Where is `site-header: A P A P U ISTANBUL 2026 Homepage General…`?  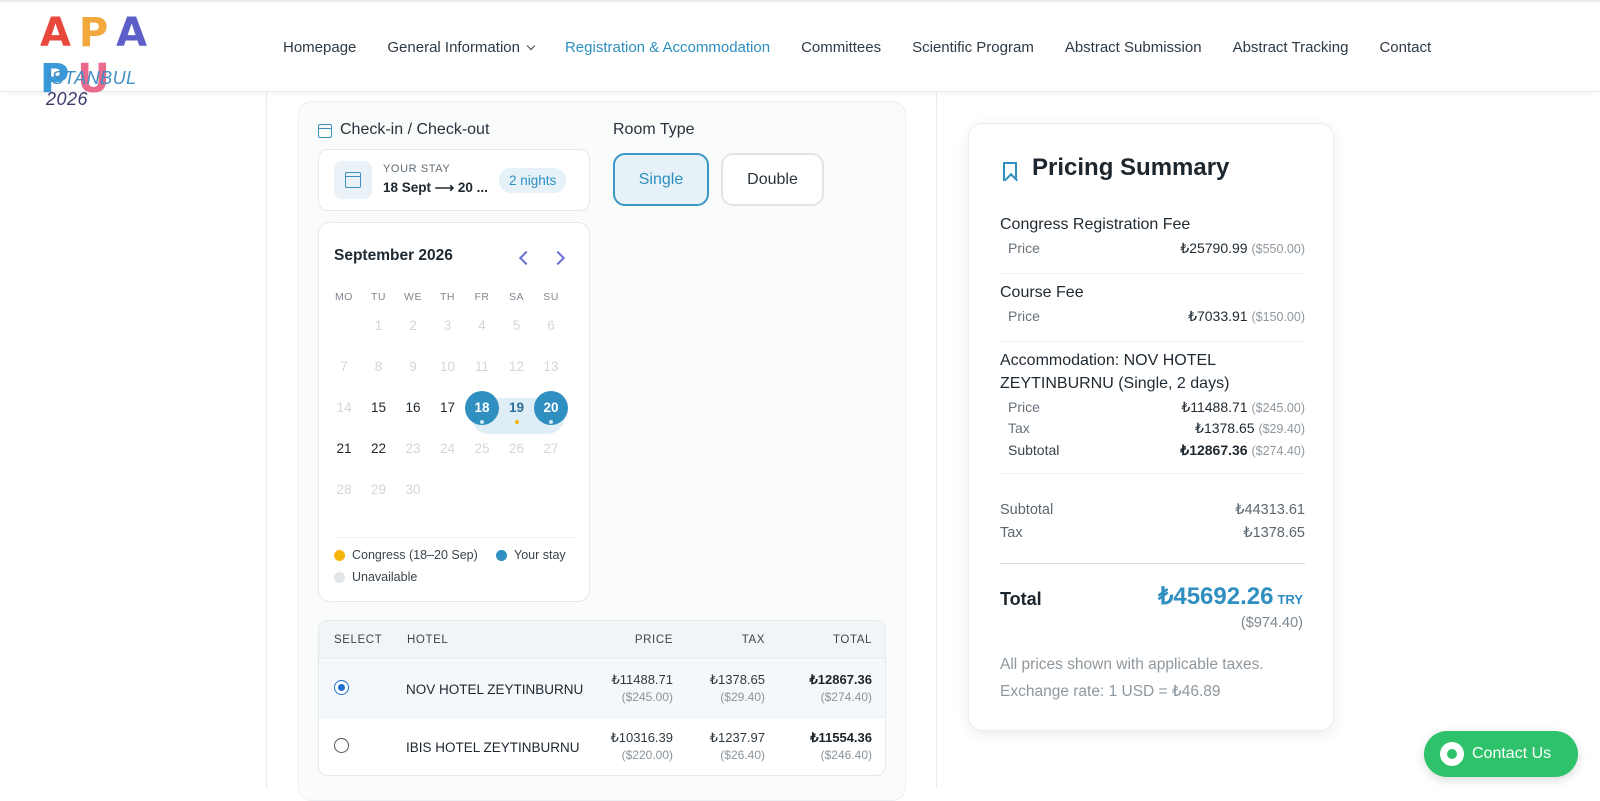
site-header: A P A P U ISTANBUL 2026 Homepage General… is located at coordinates (800, 54).